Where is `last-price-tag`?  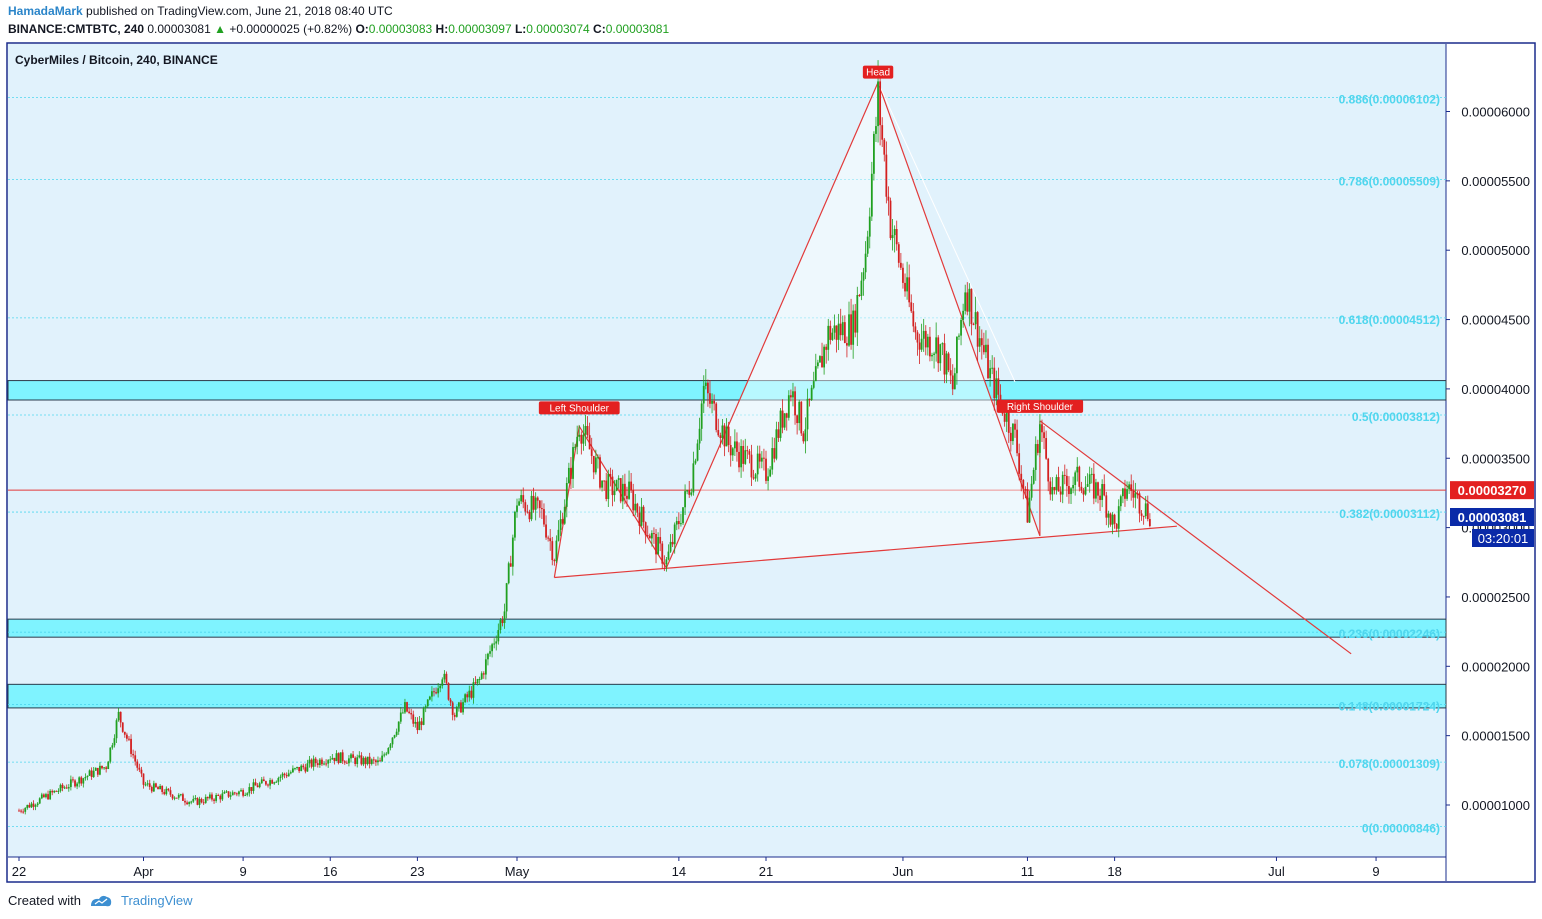 last-price-tag is located at coordinates (1492, 517).